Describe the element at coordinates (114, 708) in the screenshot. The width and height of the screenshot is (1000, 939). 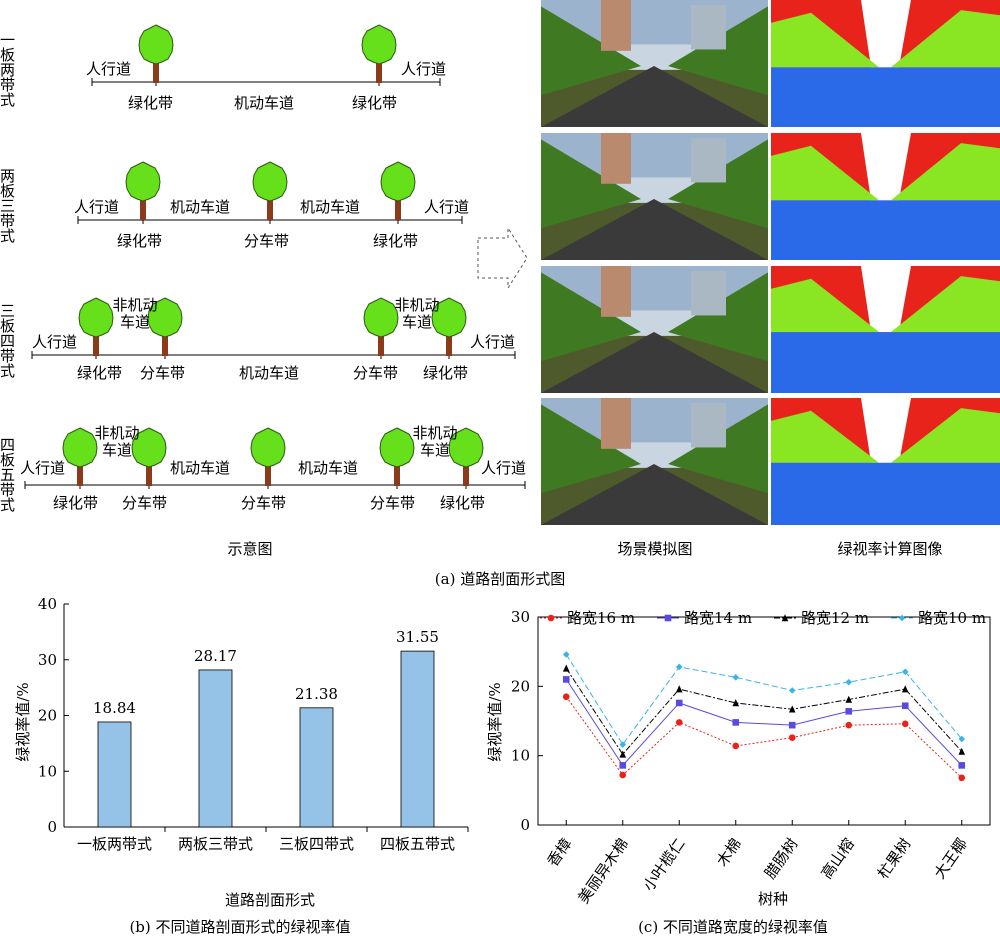
I see `bar-value-label: 18.84` at that location.